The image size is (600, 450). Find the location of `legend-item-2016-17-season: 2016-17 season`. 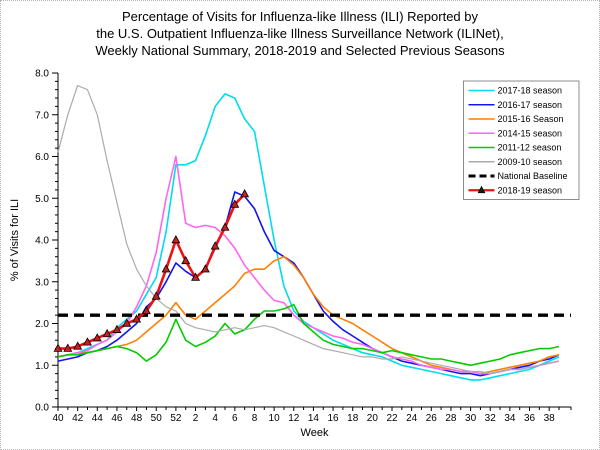

legend-item-2016-17-season: 2016-17 season is located at coordinates (515, 105).